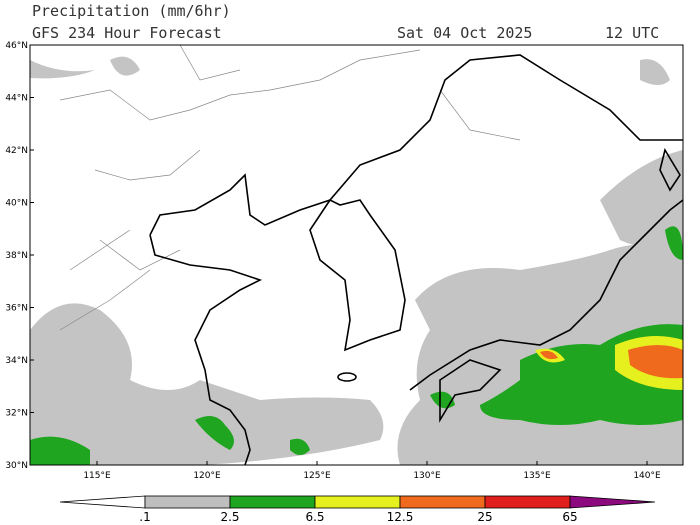 Image resolution: width=700 pixels, height=525 pixels. What do you see at coordinates (611, 362) in the screenshot?
I see `very-heavy-precip` at bounding box center [611, 362].